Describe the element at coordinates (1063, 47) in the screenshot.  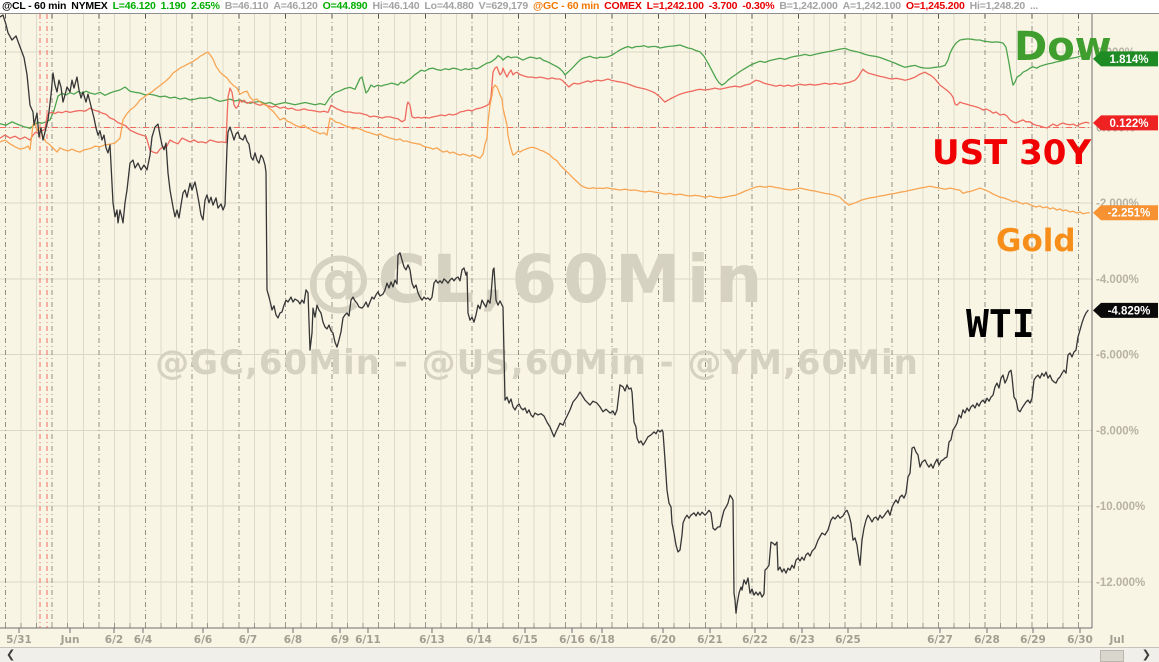
I see `series-label-dow: Dow` at that location.